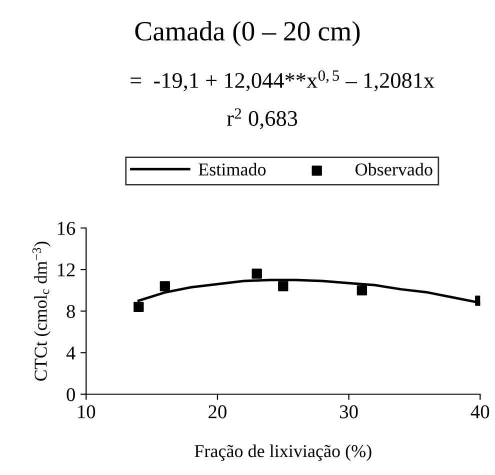  I want to click on x-tick-label: 40, so click(480, 411).